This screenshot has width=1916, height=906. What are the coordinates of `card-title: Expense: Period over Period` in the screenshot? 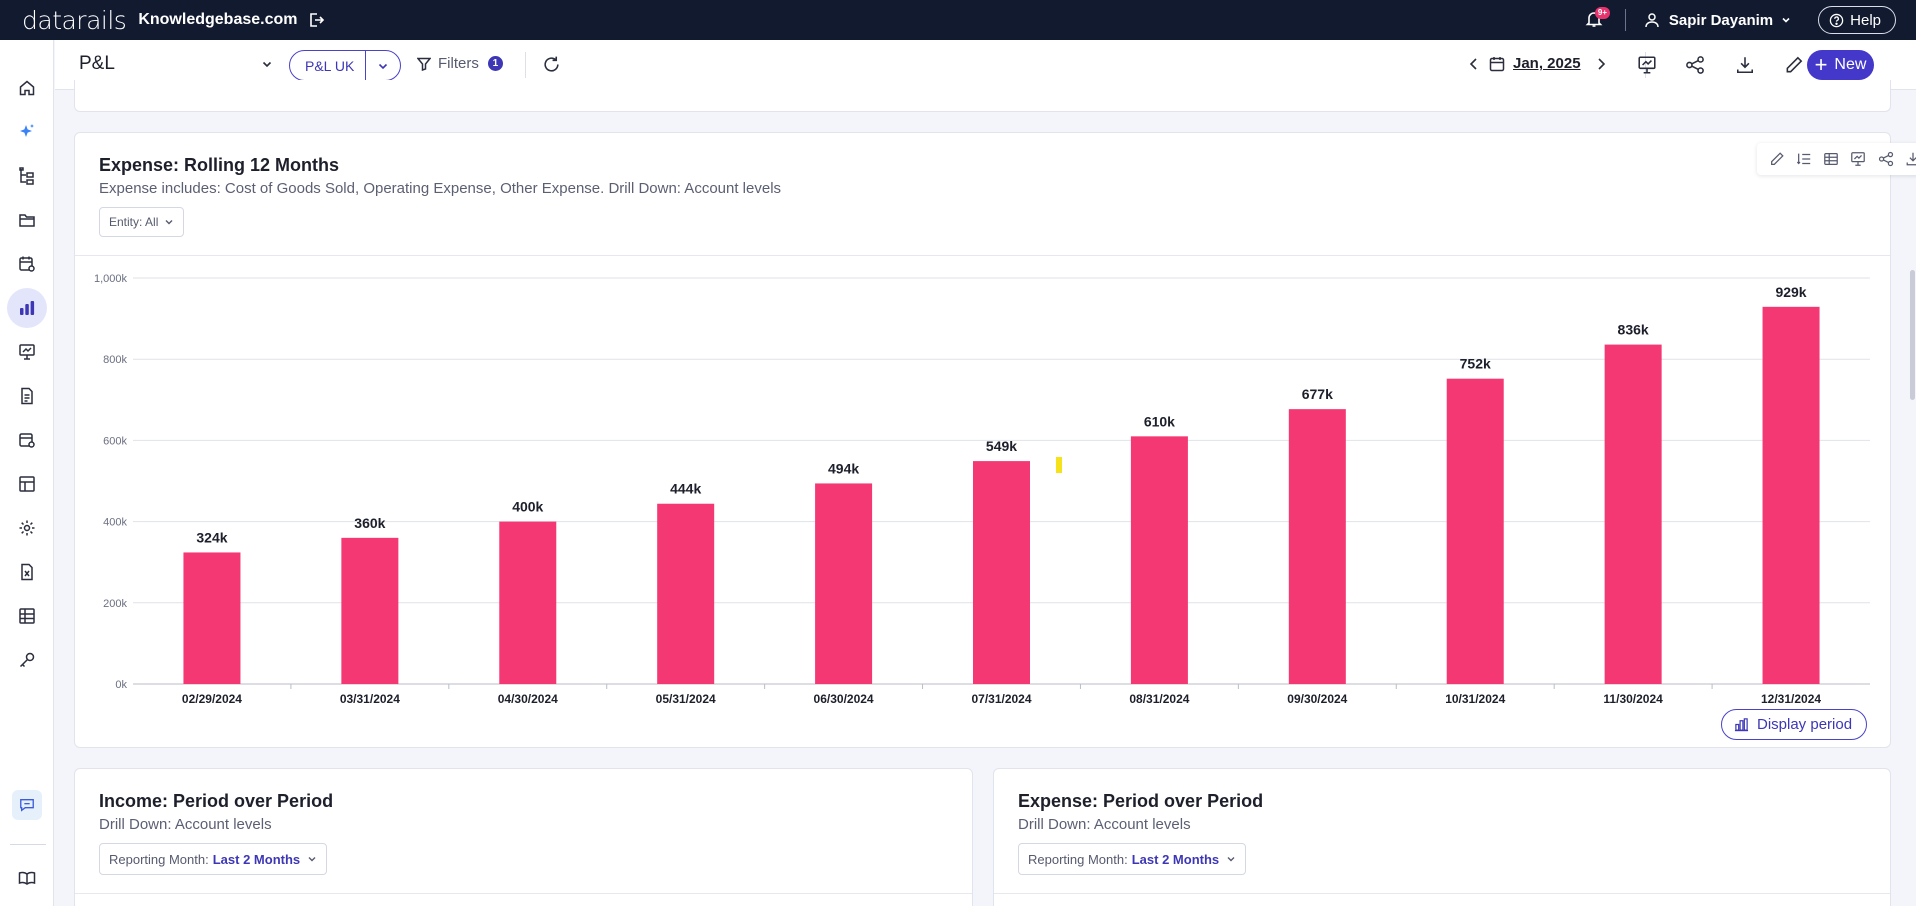 It's located at (1141, 801).